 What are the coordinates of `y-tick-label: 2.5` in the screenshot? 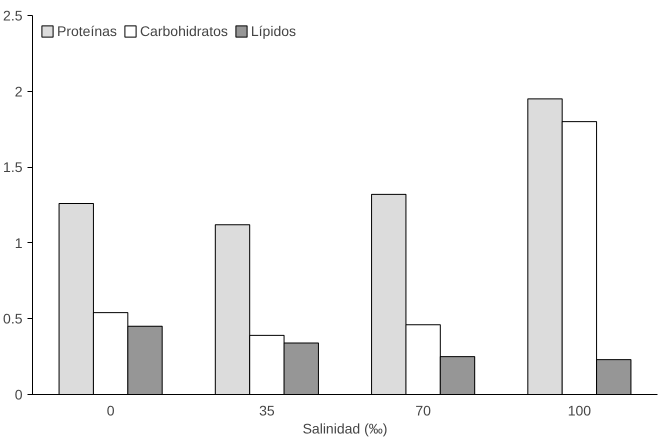 It's located at (13, 16).